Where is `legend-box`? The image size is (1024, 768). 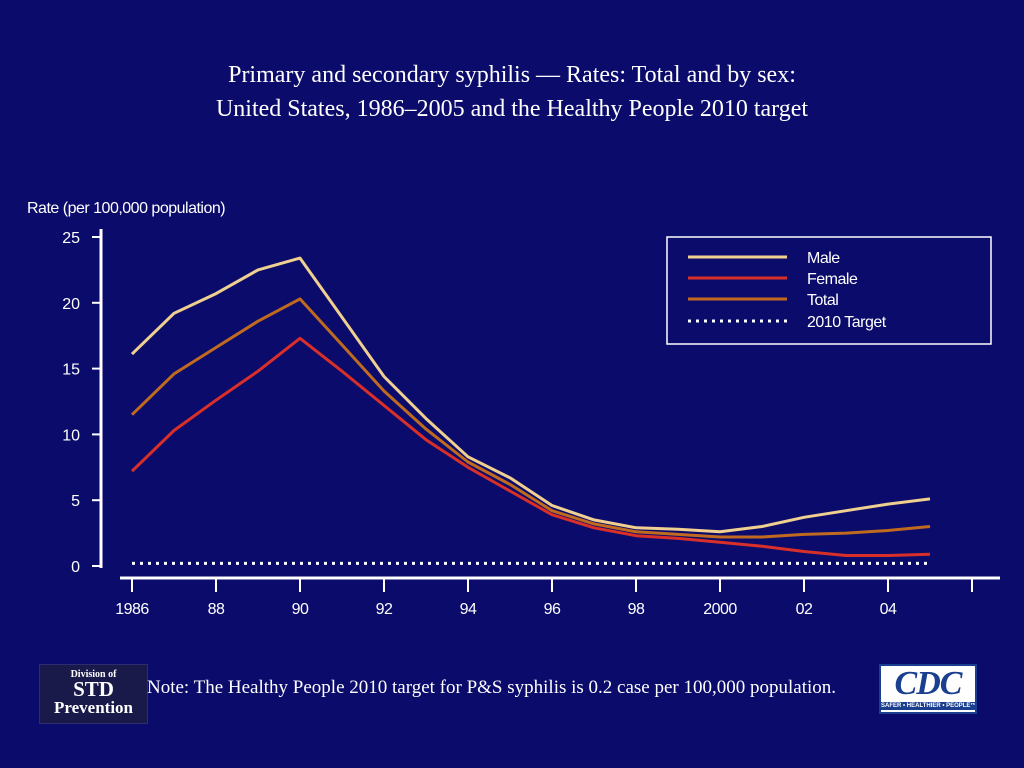
legend-box is located at coordinates (829, 290).